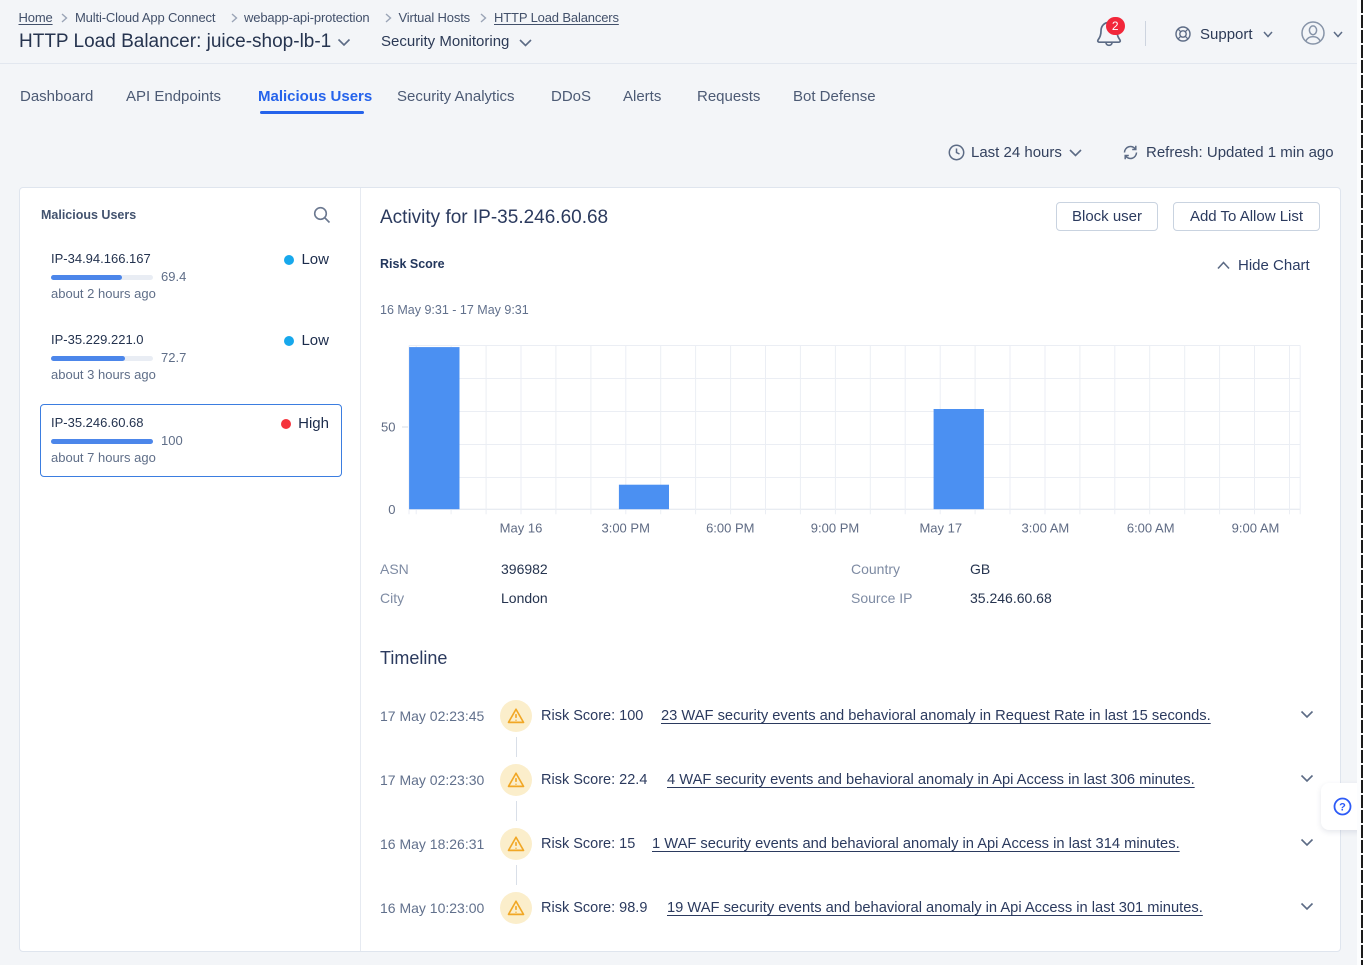  What do you see at coordinates (730, 528) in the screenshot?
I see `svg-text: 6:00 PM` at bounding box center [730, 528].